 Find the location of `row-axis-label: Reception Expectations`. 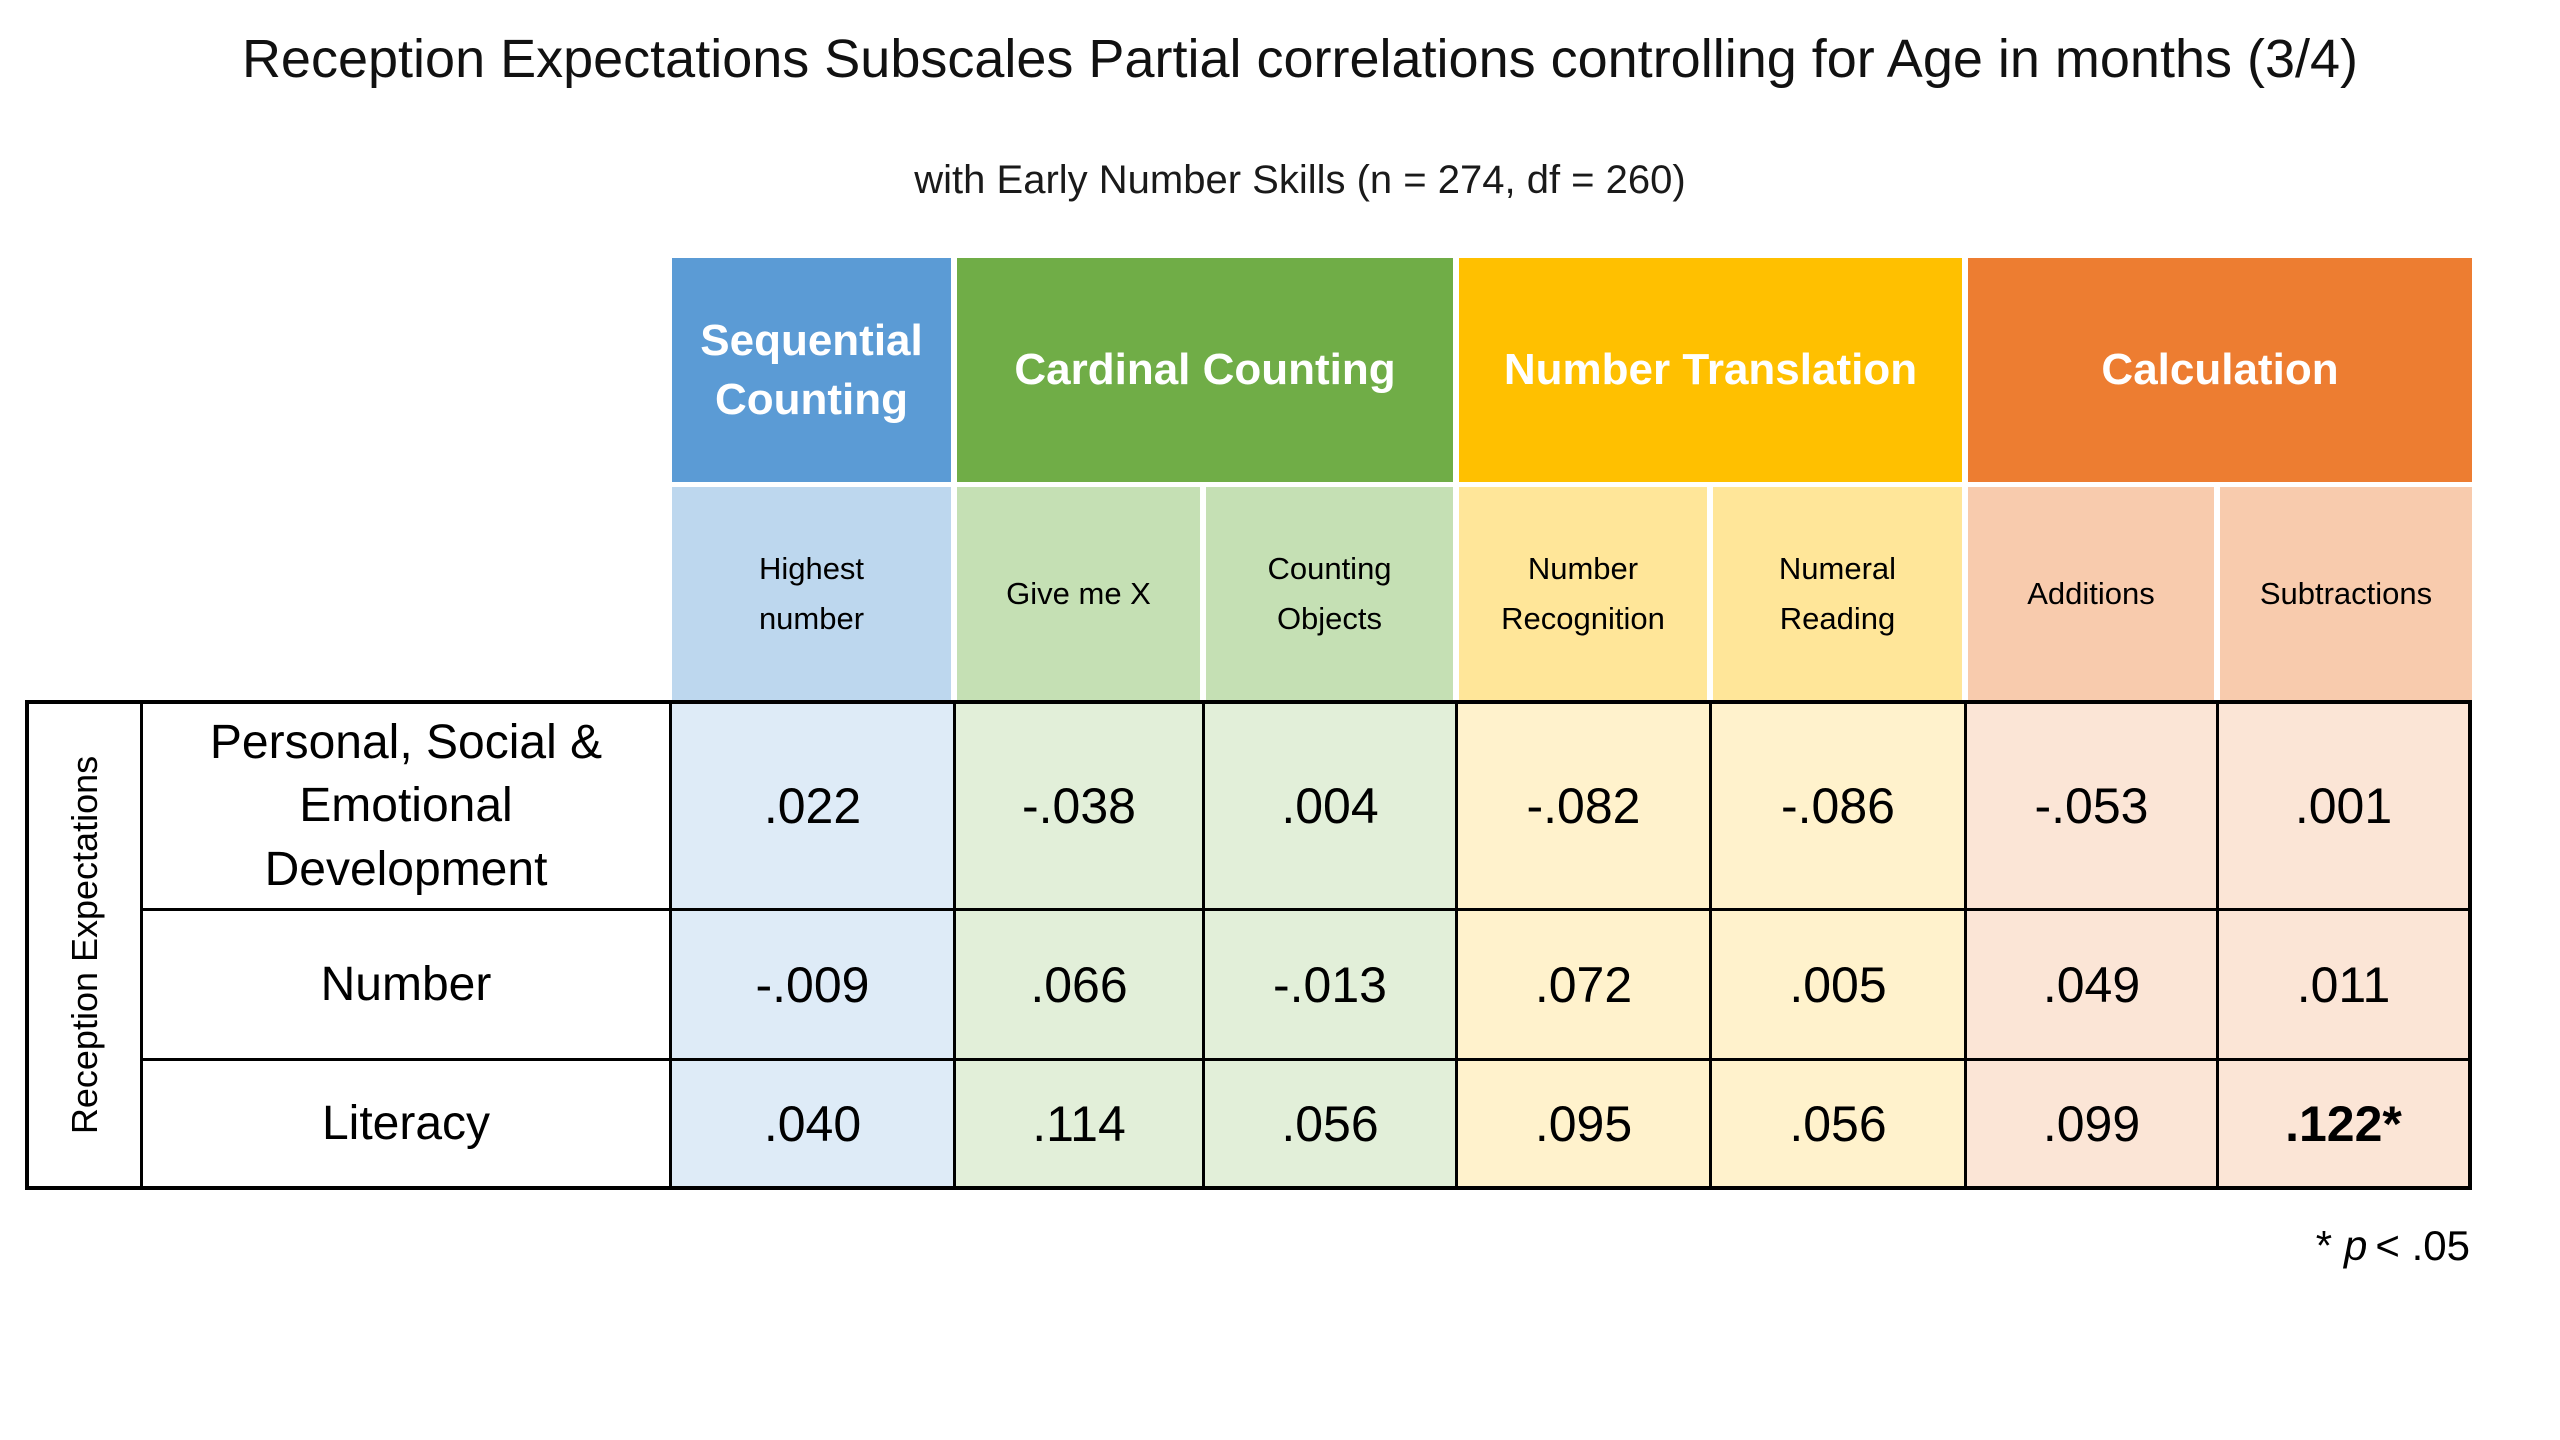

row-axis-label: Reception Expectations is located at coordinates (84, 945).